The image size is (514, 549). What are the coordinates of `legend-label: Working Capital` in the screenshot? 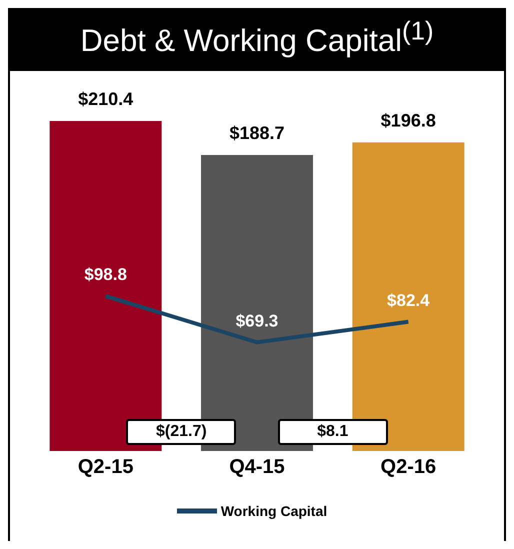 It's located at (274, 510).